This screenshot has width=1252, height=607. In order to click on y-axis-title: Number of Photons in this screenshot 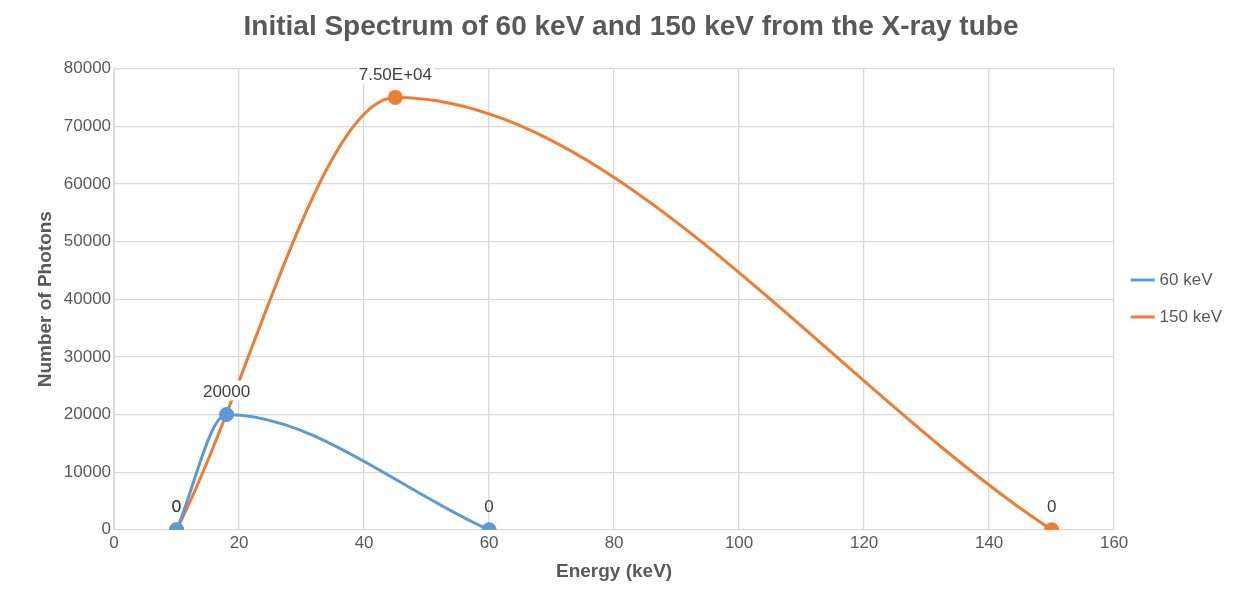, I will do `click(44, 299)`.